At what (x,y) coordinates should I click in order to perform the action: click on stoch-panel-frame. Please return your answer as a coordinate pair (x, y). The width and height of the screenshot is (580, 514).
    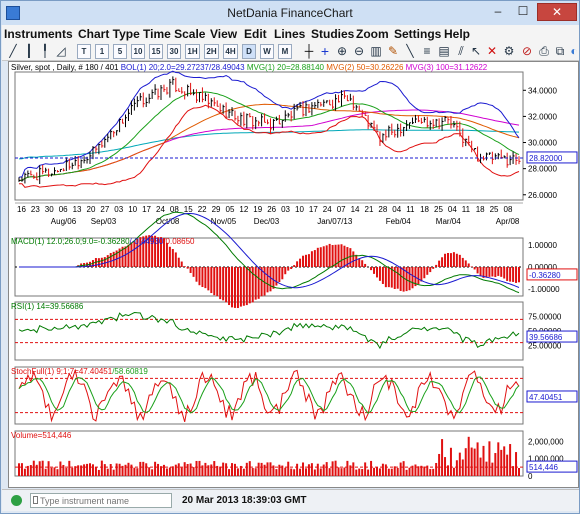
    Looking at the image, I should click on (269, 395).